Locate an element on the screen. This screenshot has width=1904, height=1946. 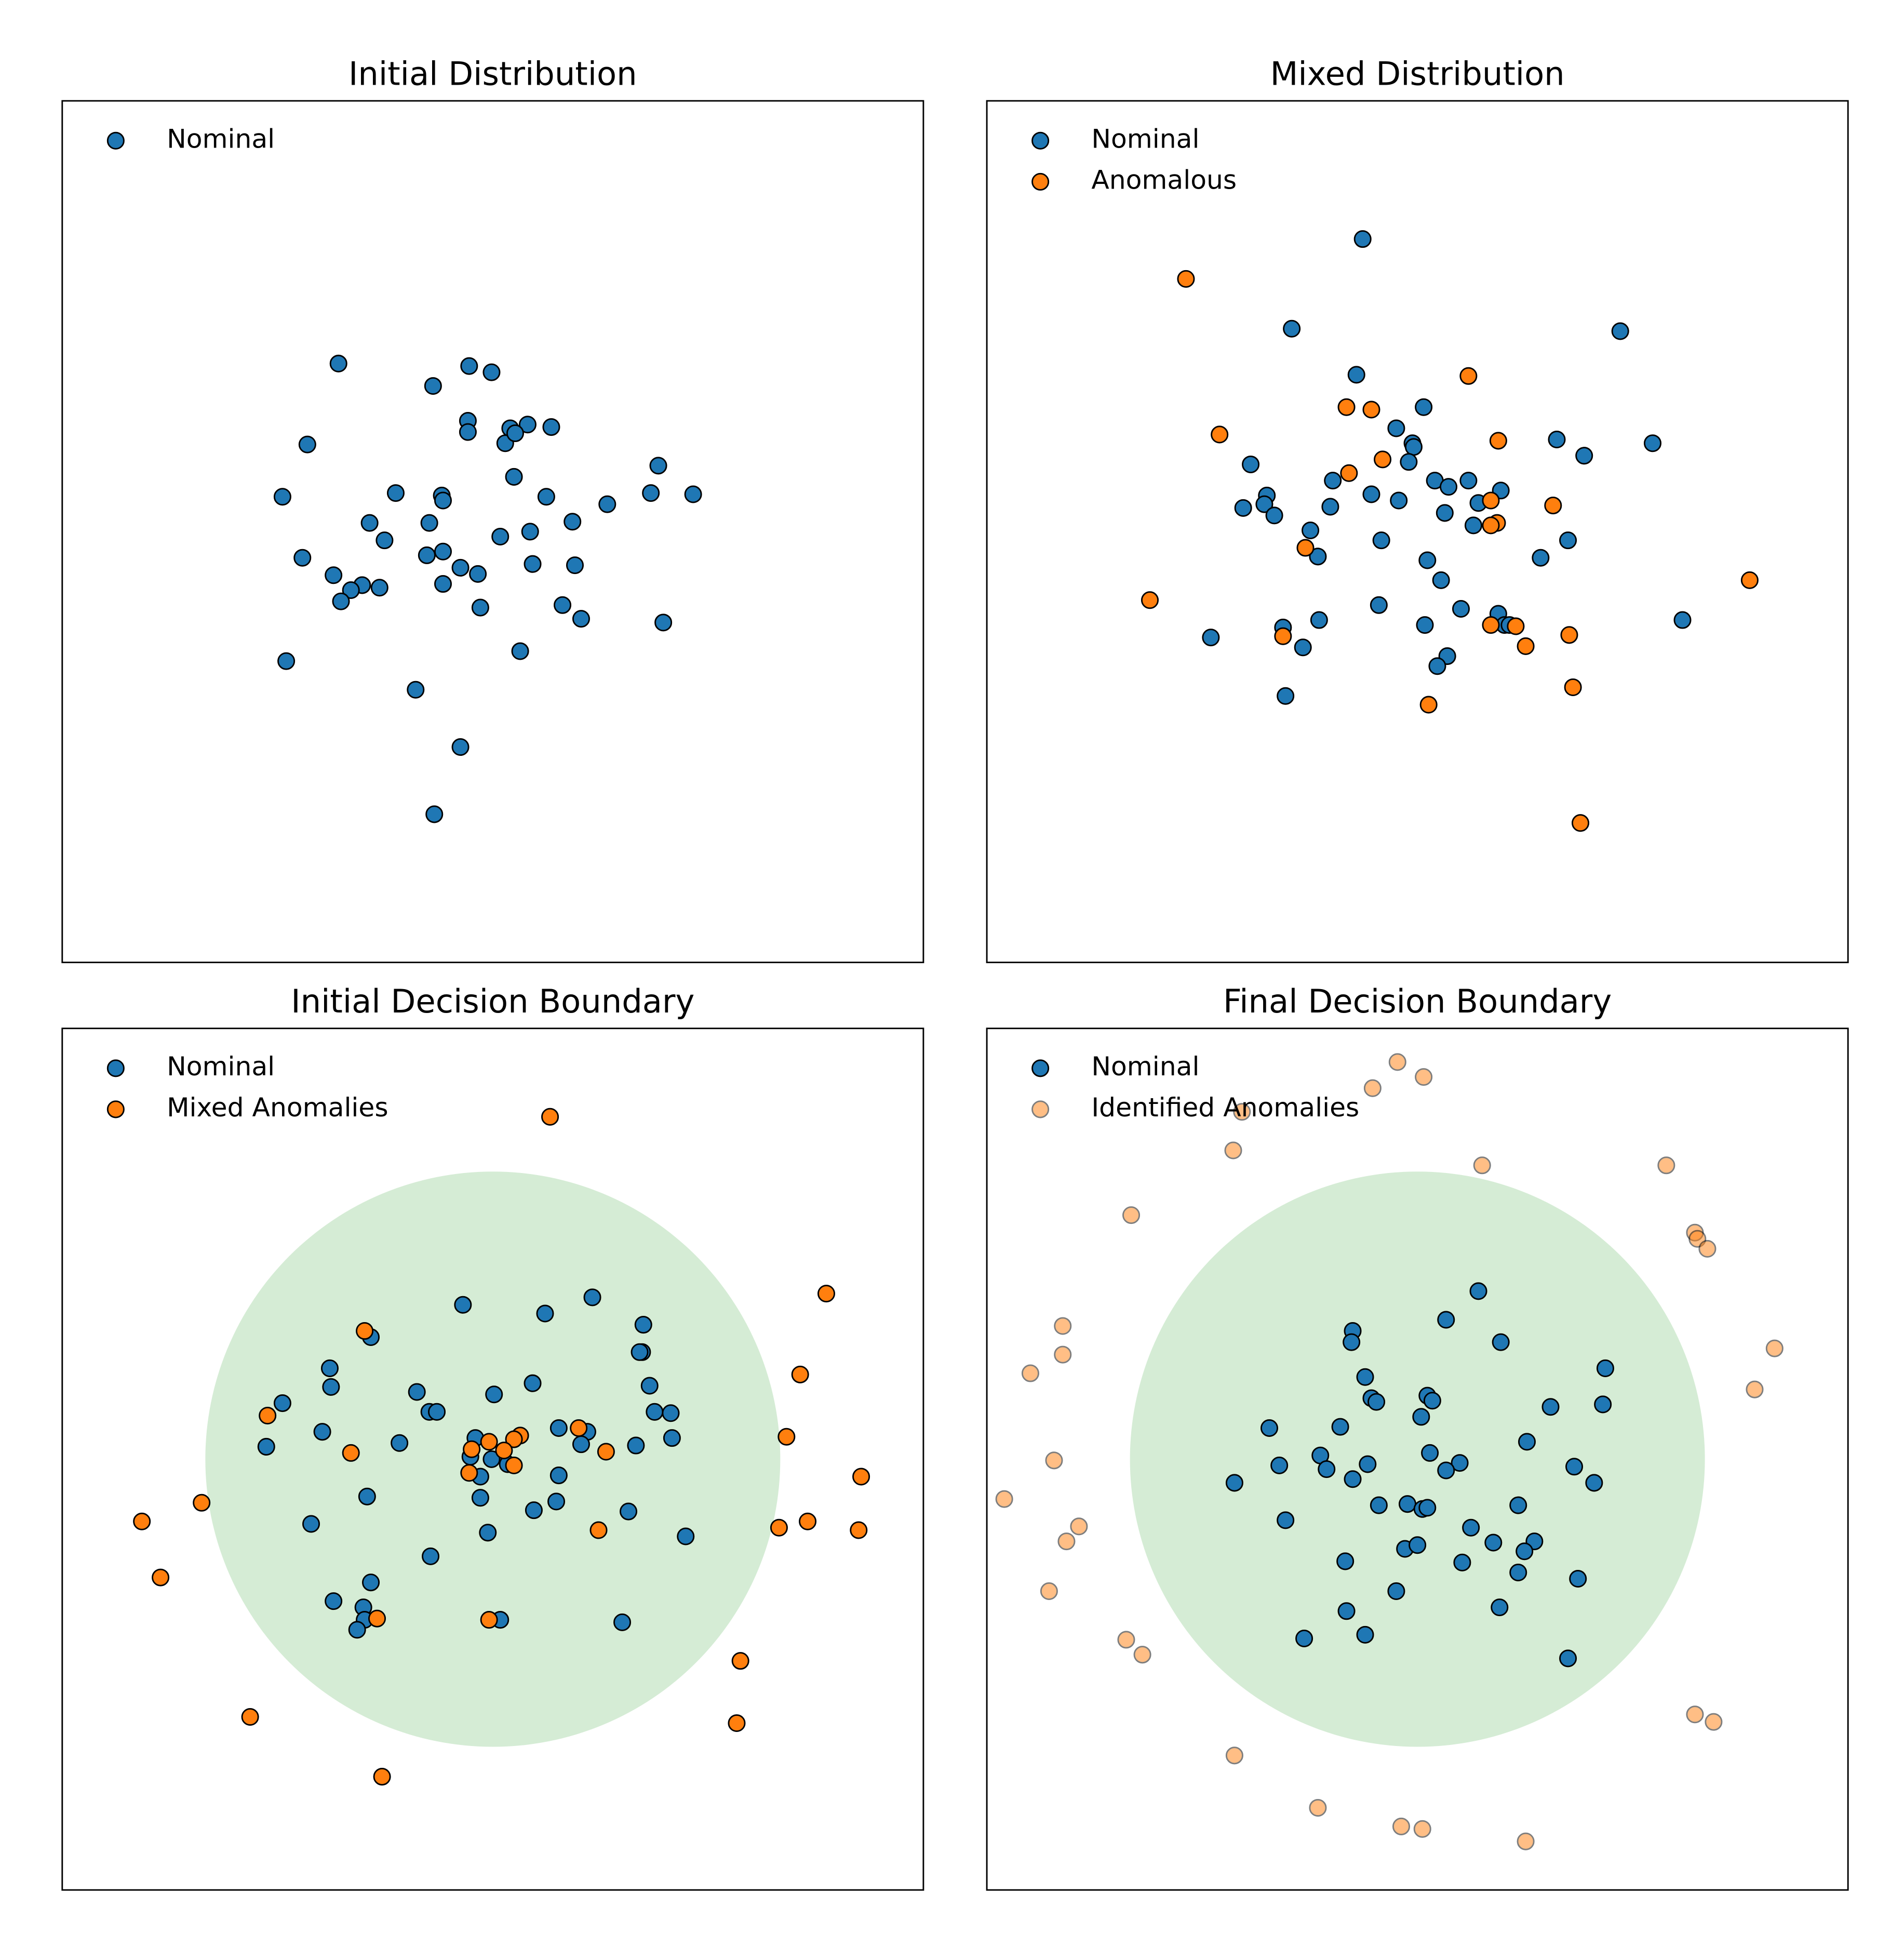
legend-label: Nominal is located at coordinates (221, 139).